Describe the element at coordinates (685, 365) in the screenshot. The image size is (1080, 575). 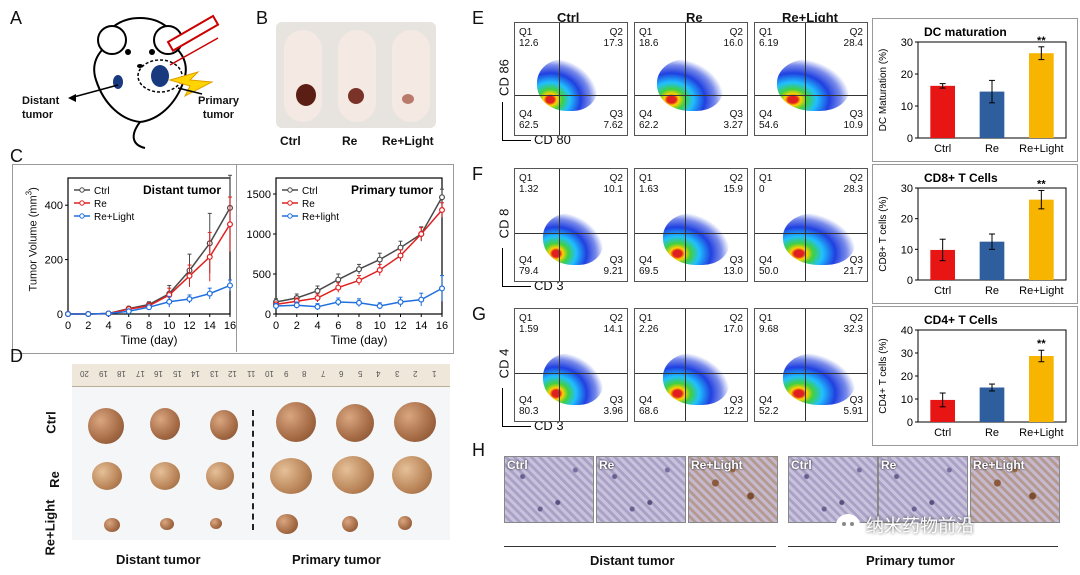
I see `quadrant-line-vertical` at that location.